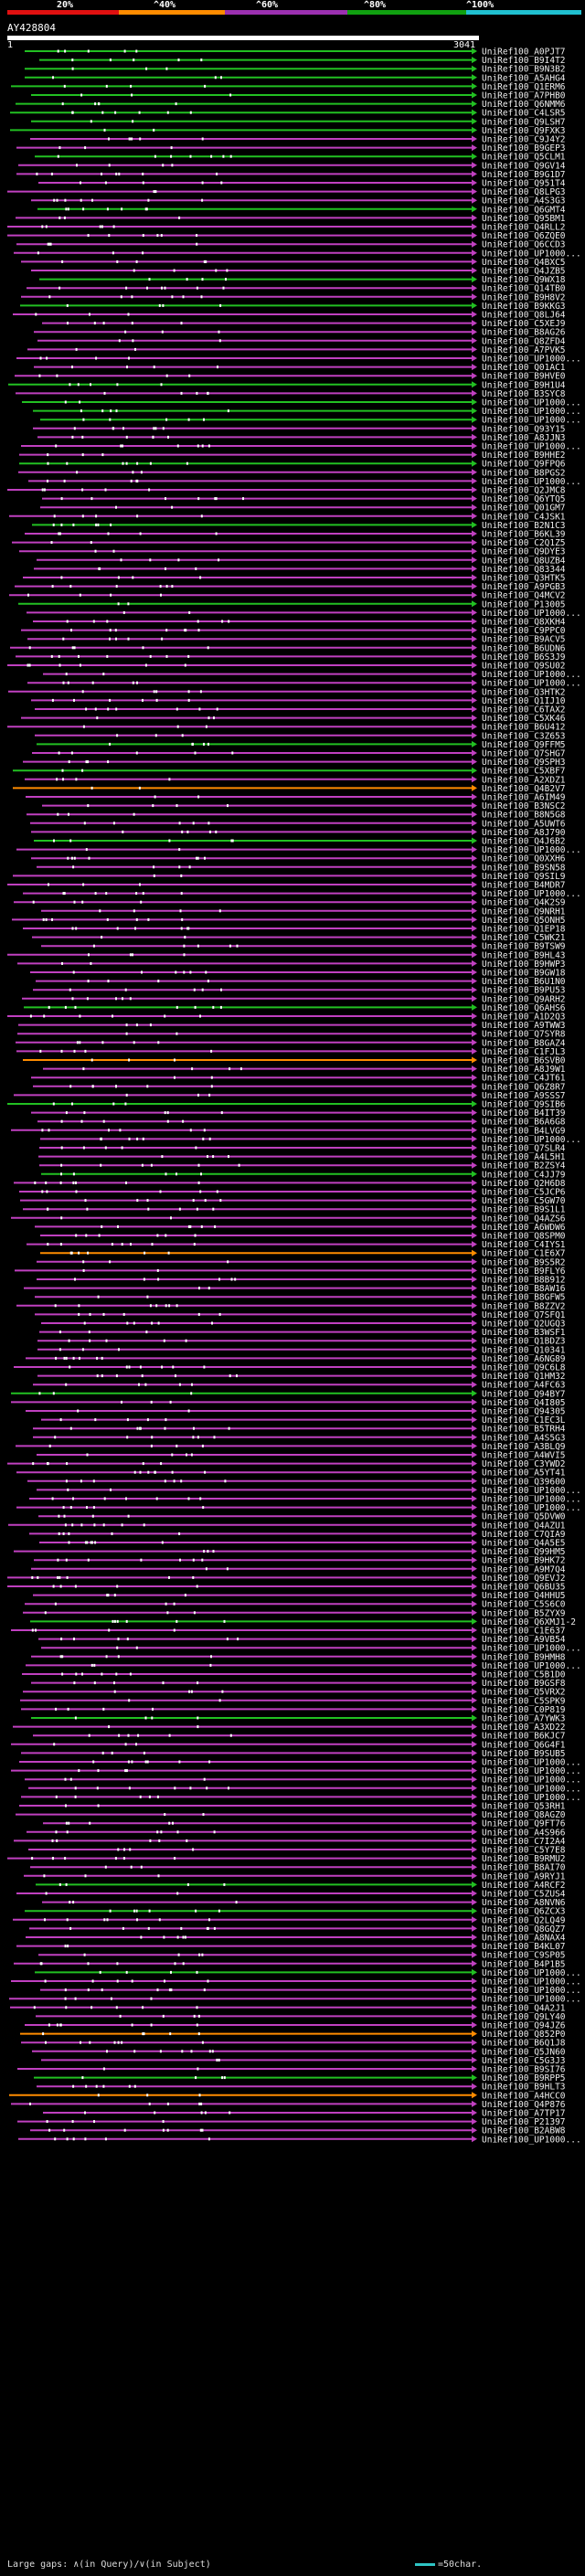 Image resolution: width=585 pixels, height=2576 pixels. What do you see at coordinates (524, 429) in the screenshot?
I see `hit-label: UniRef100_Q93Y15` at bounding box center [524, 429].